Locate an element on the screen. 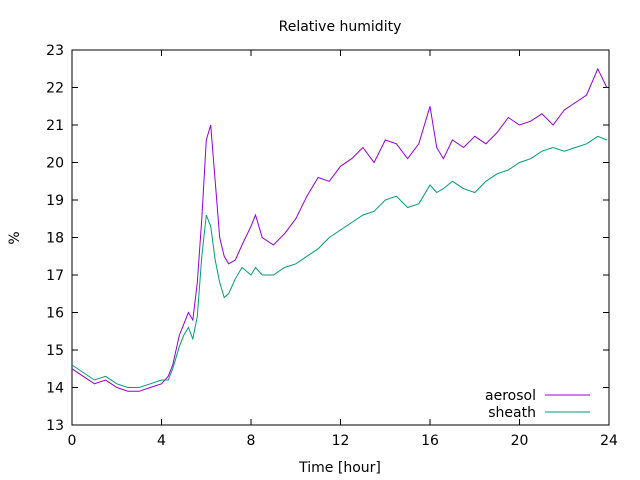  legend-label: sheath is located at coordinates (512, 413).